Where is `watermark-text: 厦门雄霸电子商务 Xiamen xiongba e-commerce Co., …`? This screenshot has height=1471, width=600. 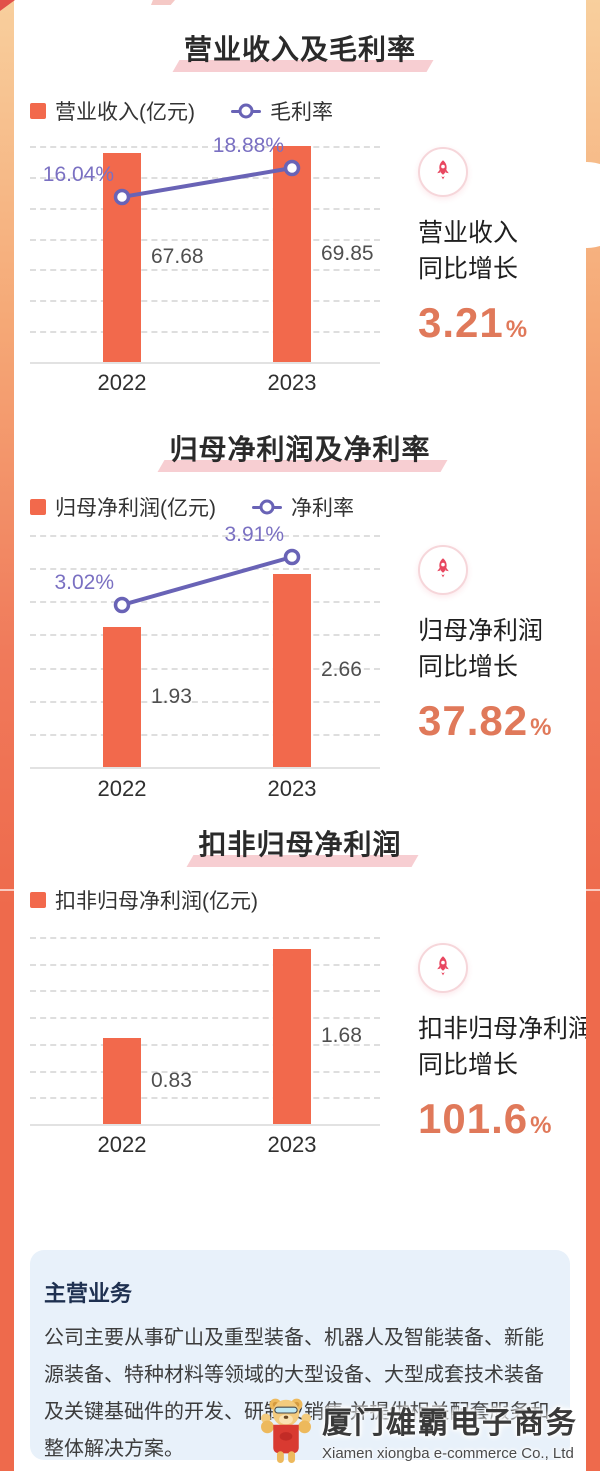
watermark-text: 厦门雄霸电子商务 Xiamen xiongba e-commerce Co., … is located at coordinates (450, 1430).